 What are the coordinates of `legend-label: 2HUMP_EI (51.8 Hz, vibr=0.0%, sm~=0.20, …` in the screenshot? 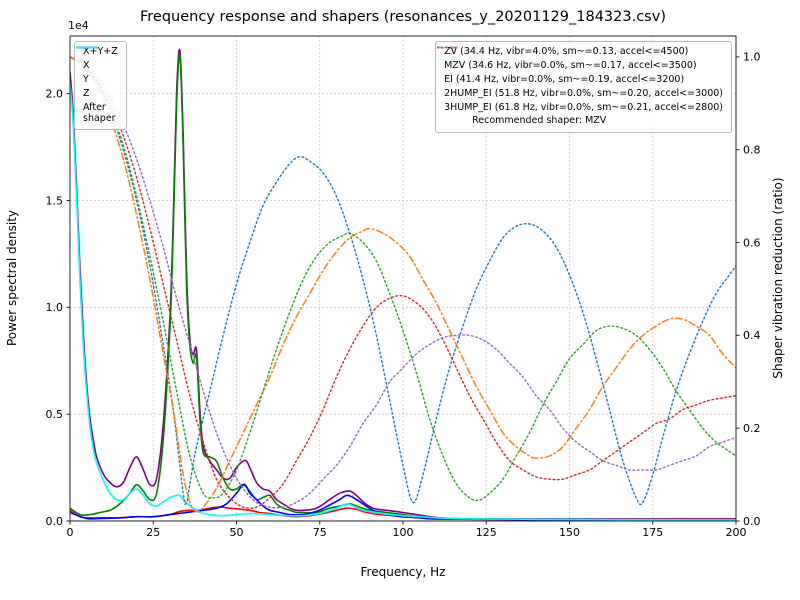 It's located at (583, 93).